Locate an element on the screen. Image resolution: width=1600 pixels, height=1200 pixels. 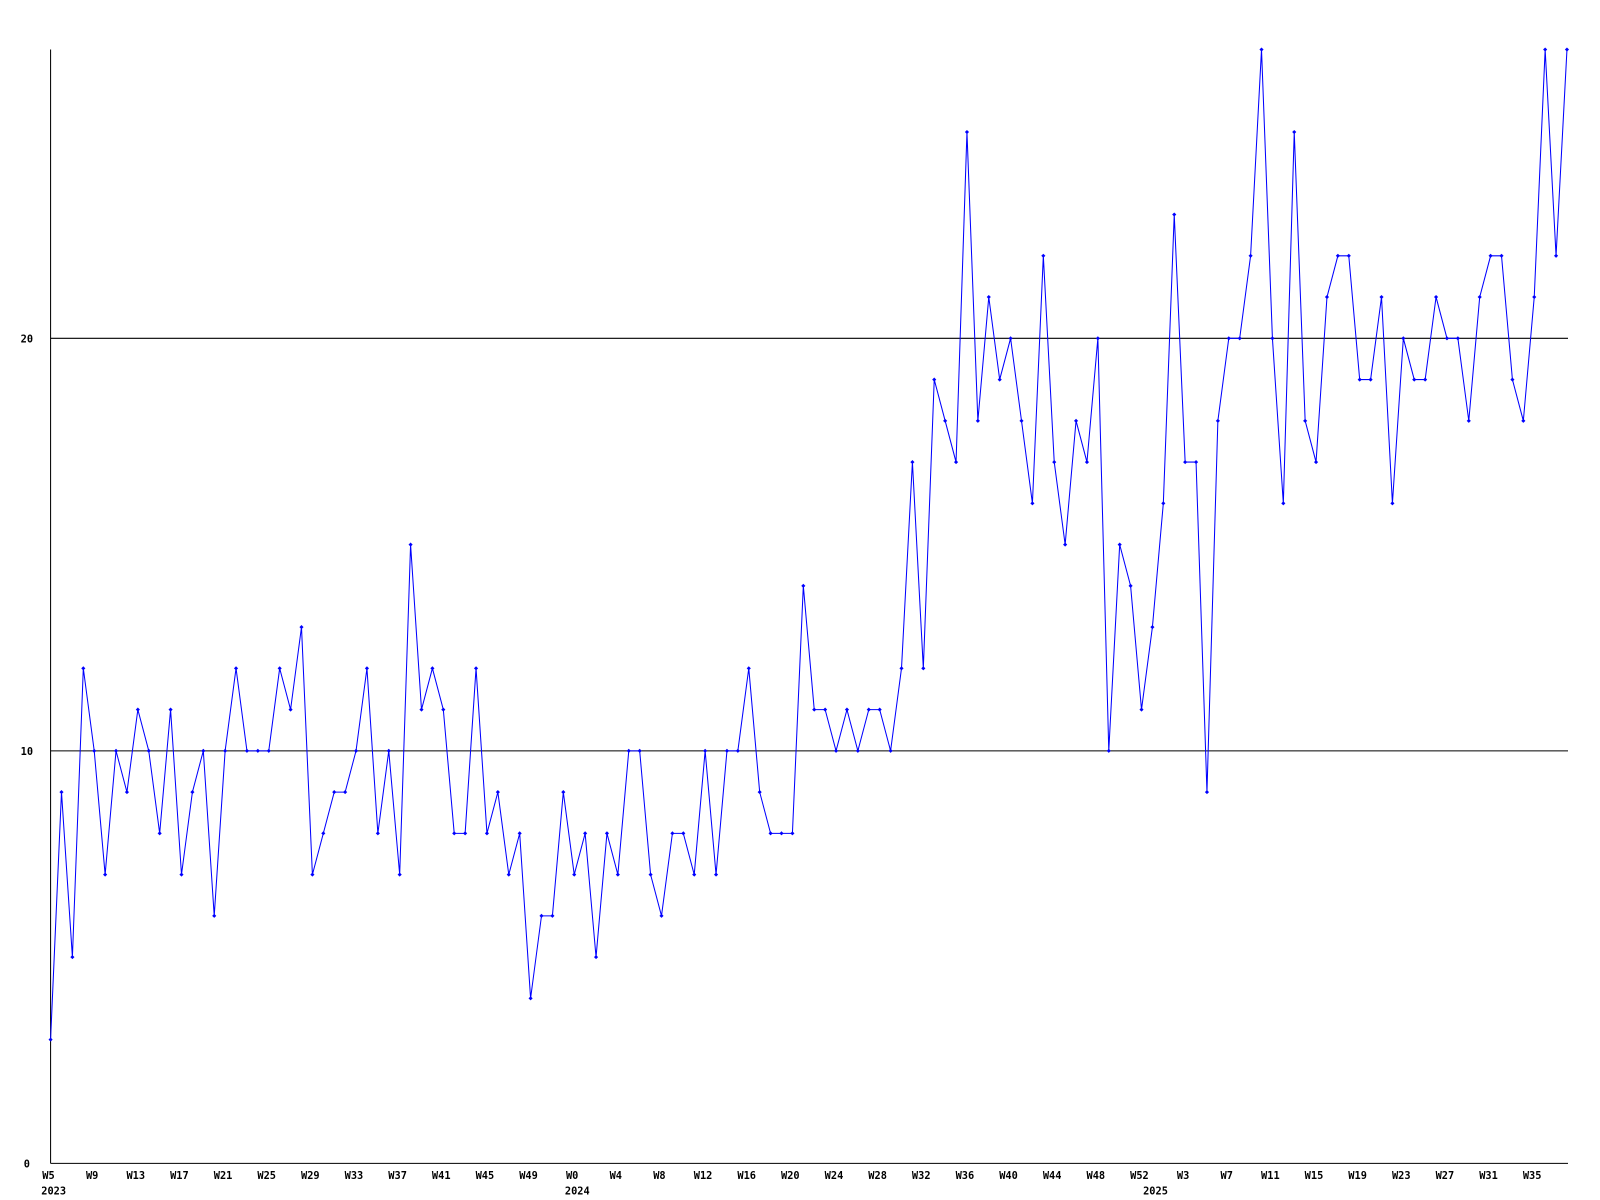
x-tick-label: W35 is located at coordinates (1532, 1176).